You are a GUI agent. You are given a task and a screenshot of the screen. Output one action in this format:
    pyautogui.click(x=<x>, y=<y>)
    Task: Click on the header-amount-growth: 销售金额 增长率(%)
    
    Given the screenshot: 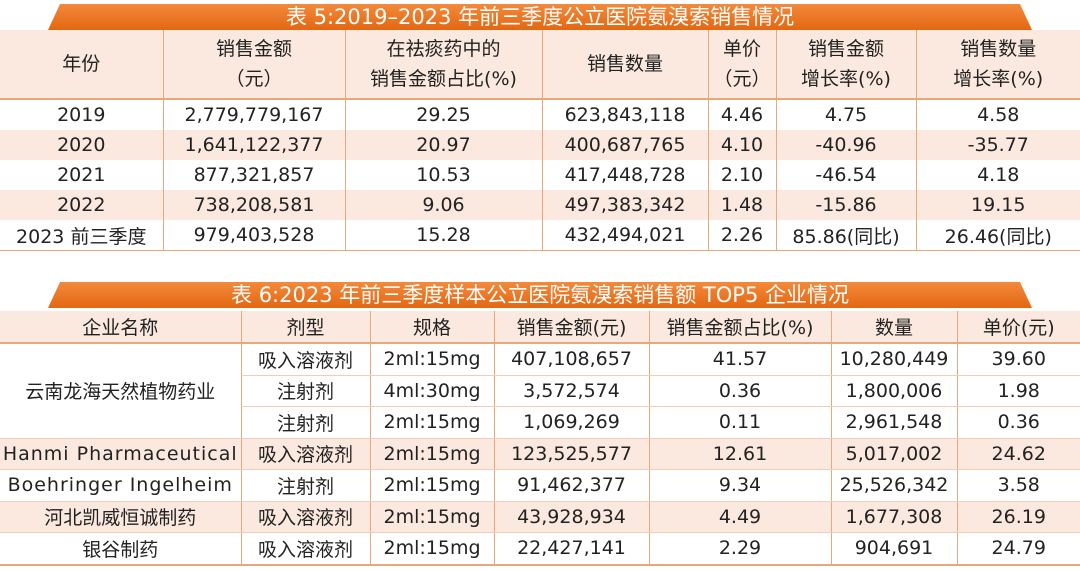 What is the action you would take?
    pyautogui.click(x=845, y=64)
    